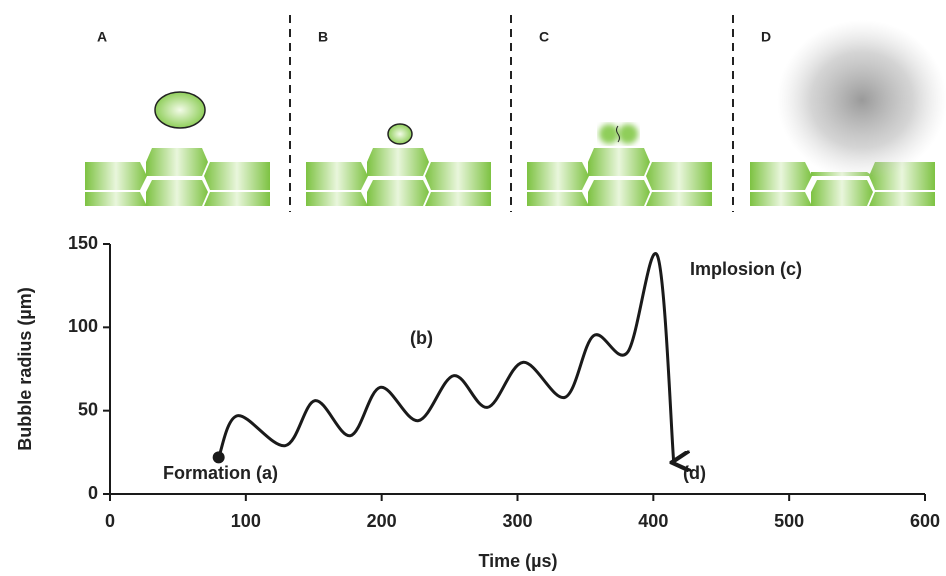 This screenshot has width=946, height=576. I want to click on y-axis-label: Bubble radius (µm), so click(25, 368).